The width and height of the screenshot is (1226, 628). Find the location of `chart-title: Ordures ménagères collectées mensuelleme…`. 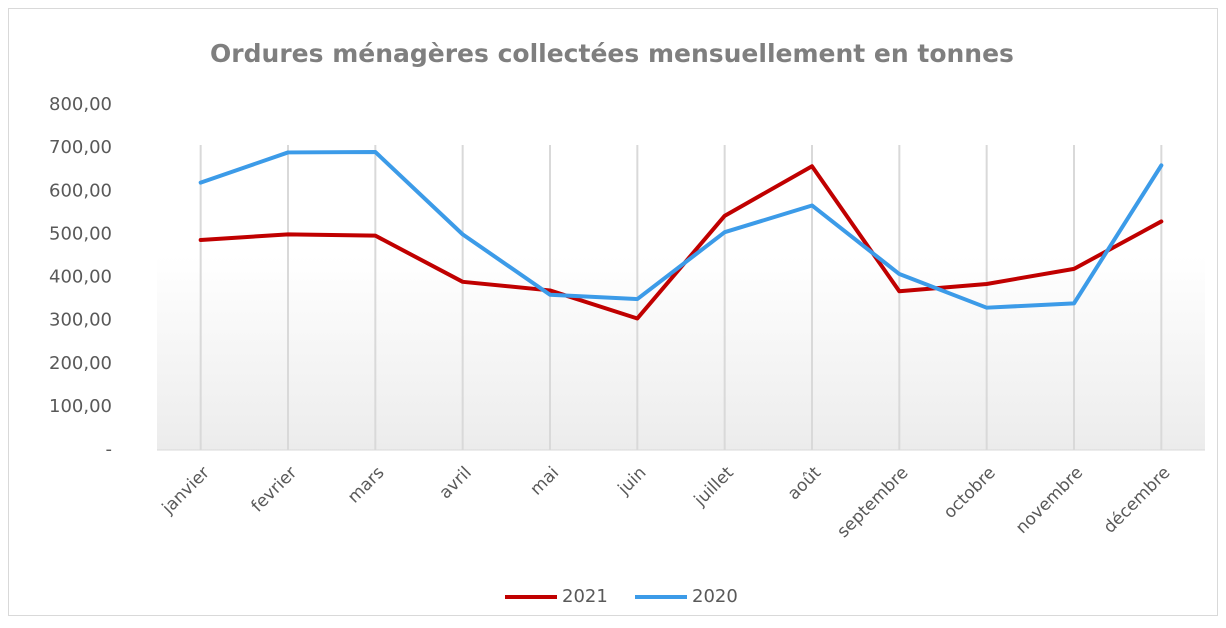

chart-title: Ordures ménagères collectées mensuelleme… is located at coordinates (612, 53).